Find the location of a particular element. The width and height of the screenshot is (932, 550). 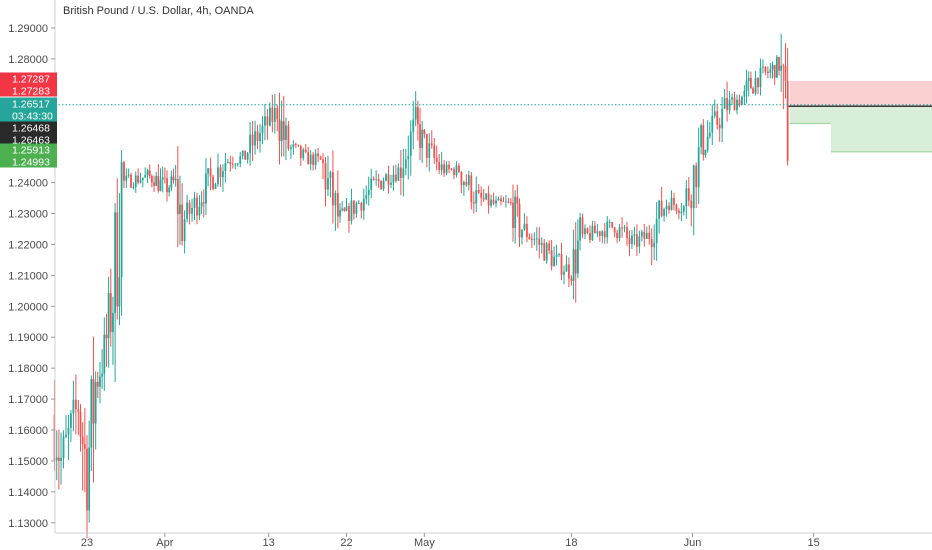

take-profit-zone is located at coordinates (860, 115).